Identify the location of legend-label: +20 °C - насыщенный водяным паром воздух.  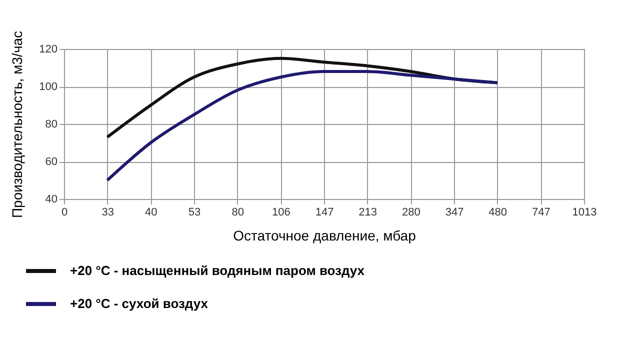
(218, 270).